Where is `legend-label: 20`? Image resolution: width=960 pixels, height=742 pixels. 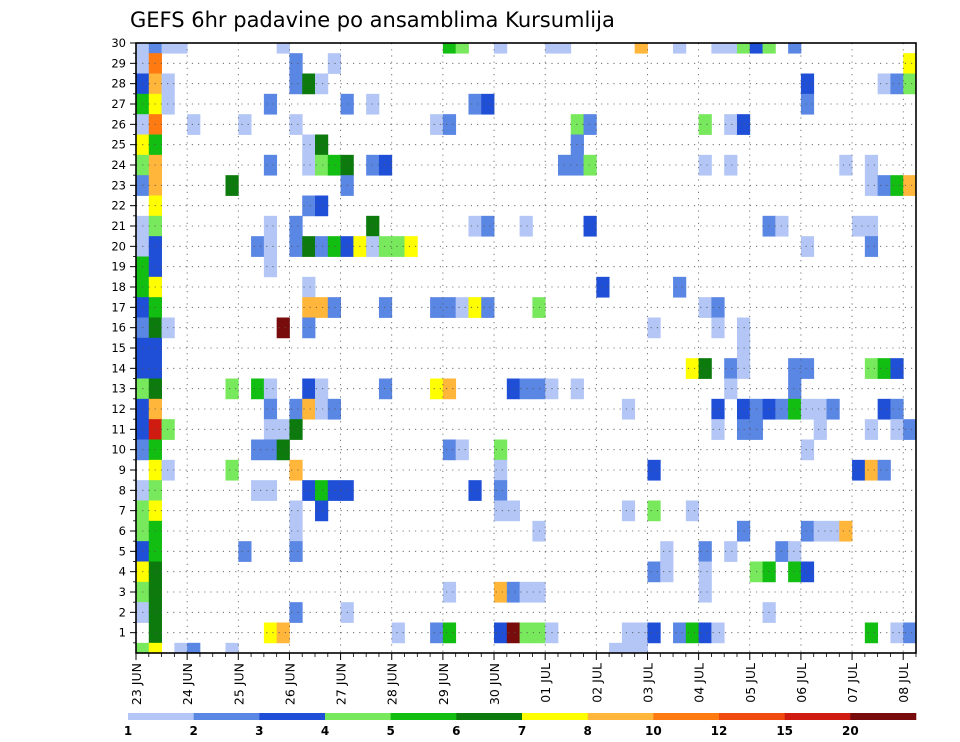
legend-label: 20 is located at coordinates (850, 731).